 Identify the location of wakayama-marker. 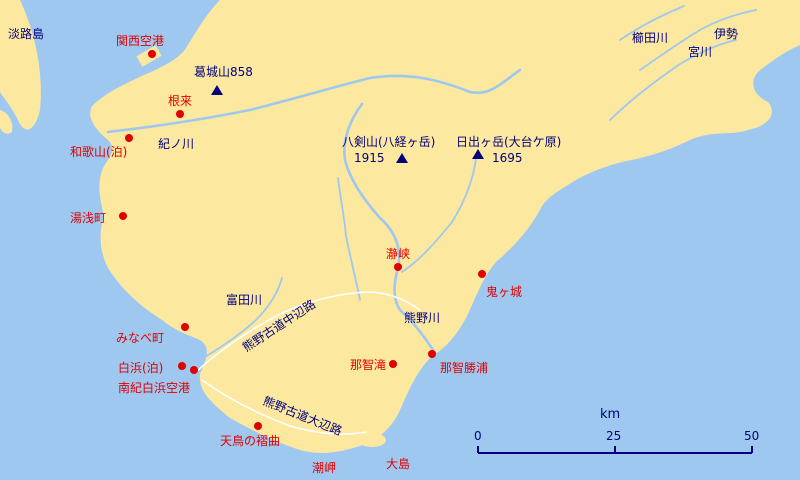
(129, 138).